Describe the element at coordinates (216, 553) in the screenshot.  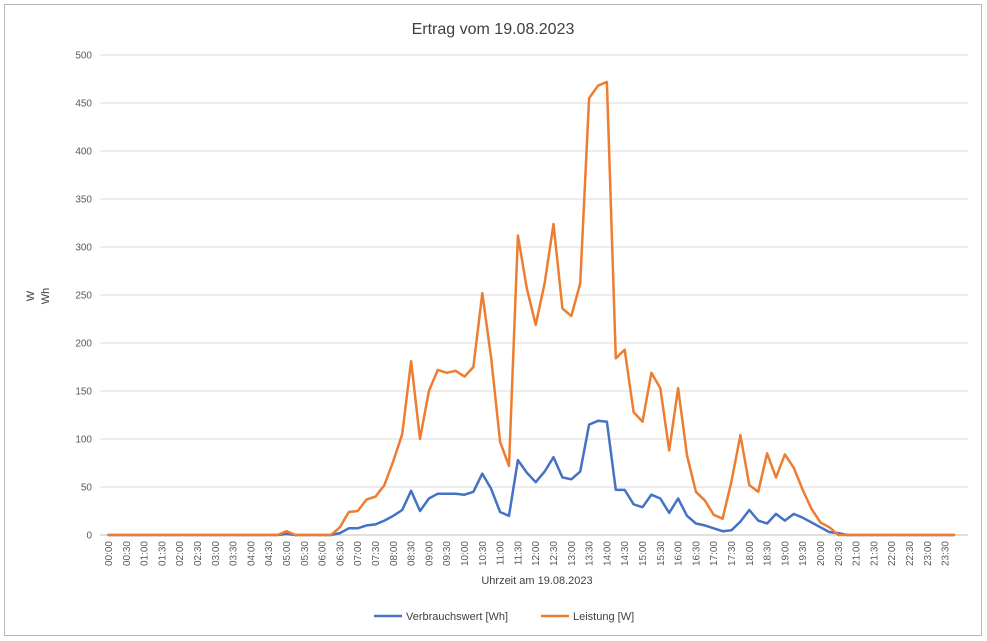
I see `x-tick-label: 03:00` at that location.